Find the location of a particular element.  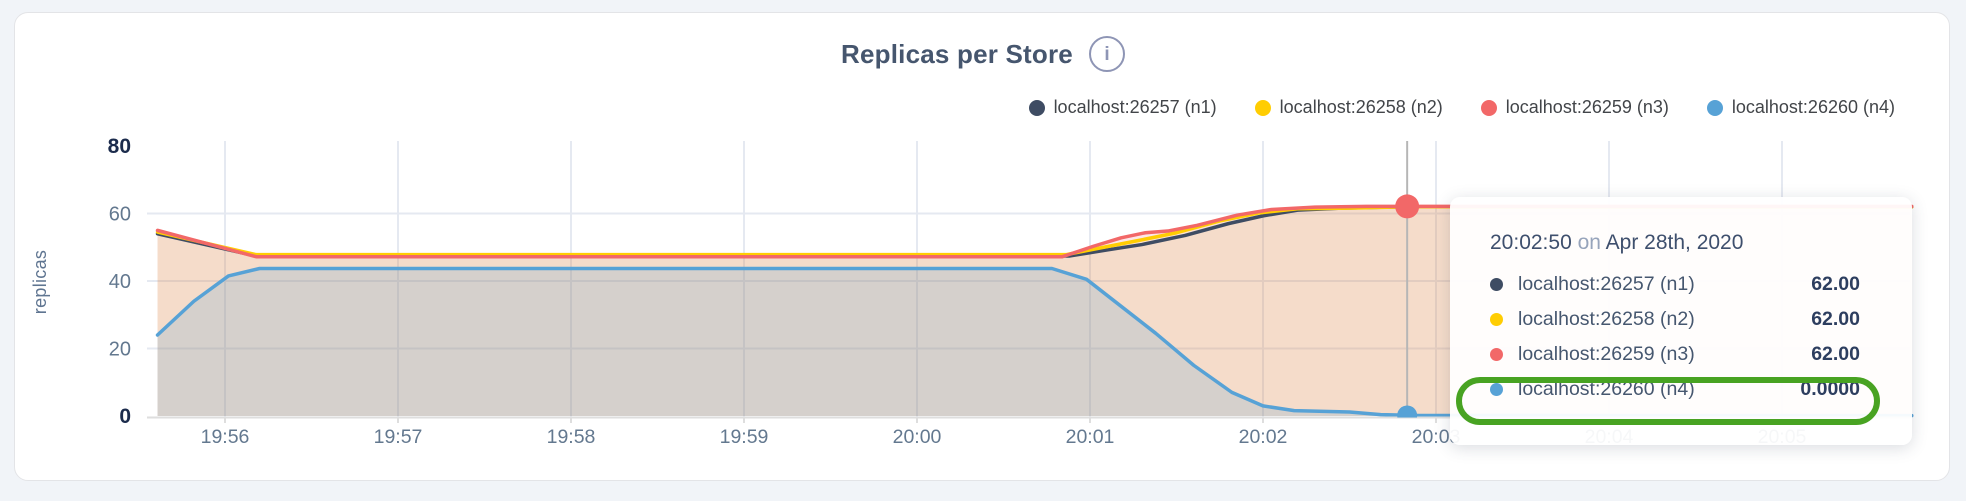

tooltip-date: Apr 28th, 2020 is located at coordinates (1674, 242).